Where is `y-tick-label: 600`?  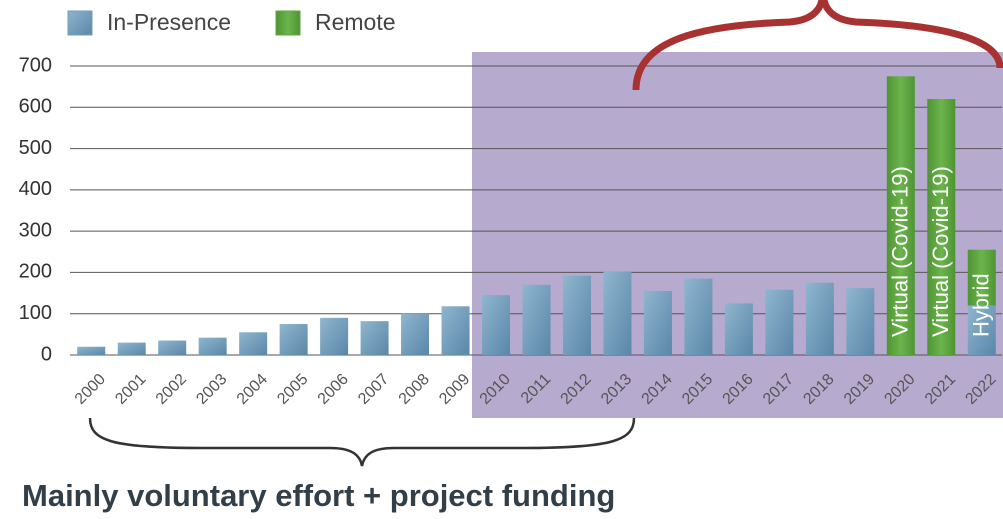 y-tick-label: 600 is located at coordinates (35, 107).